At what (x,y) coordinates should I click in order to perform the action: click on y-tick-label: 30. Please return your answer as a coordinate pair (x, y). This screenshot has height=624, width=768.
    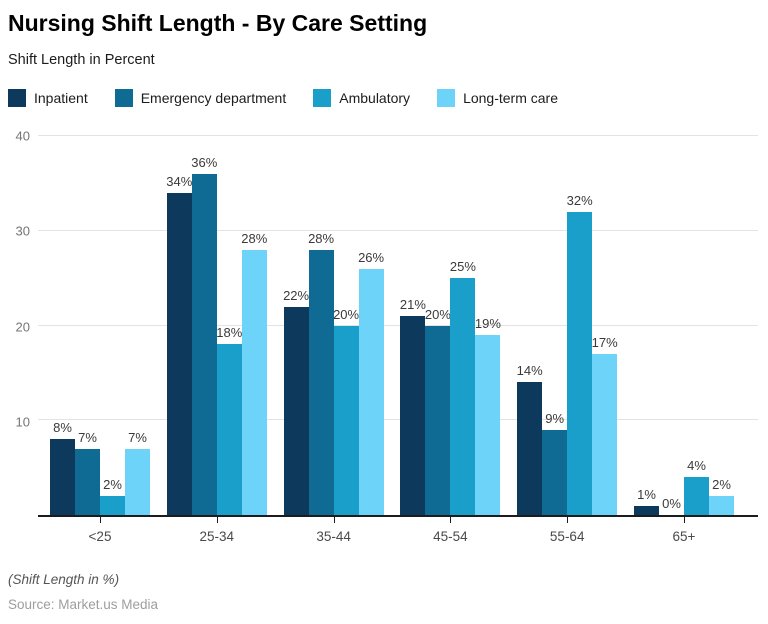
    Looking at the image, I should click on (22, 231).